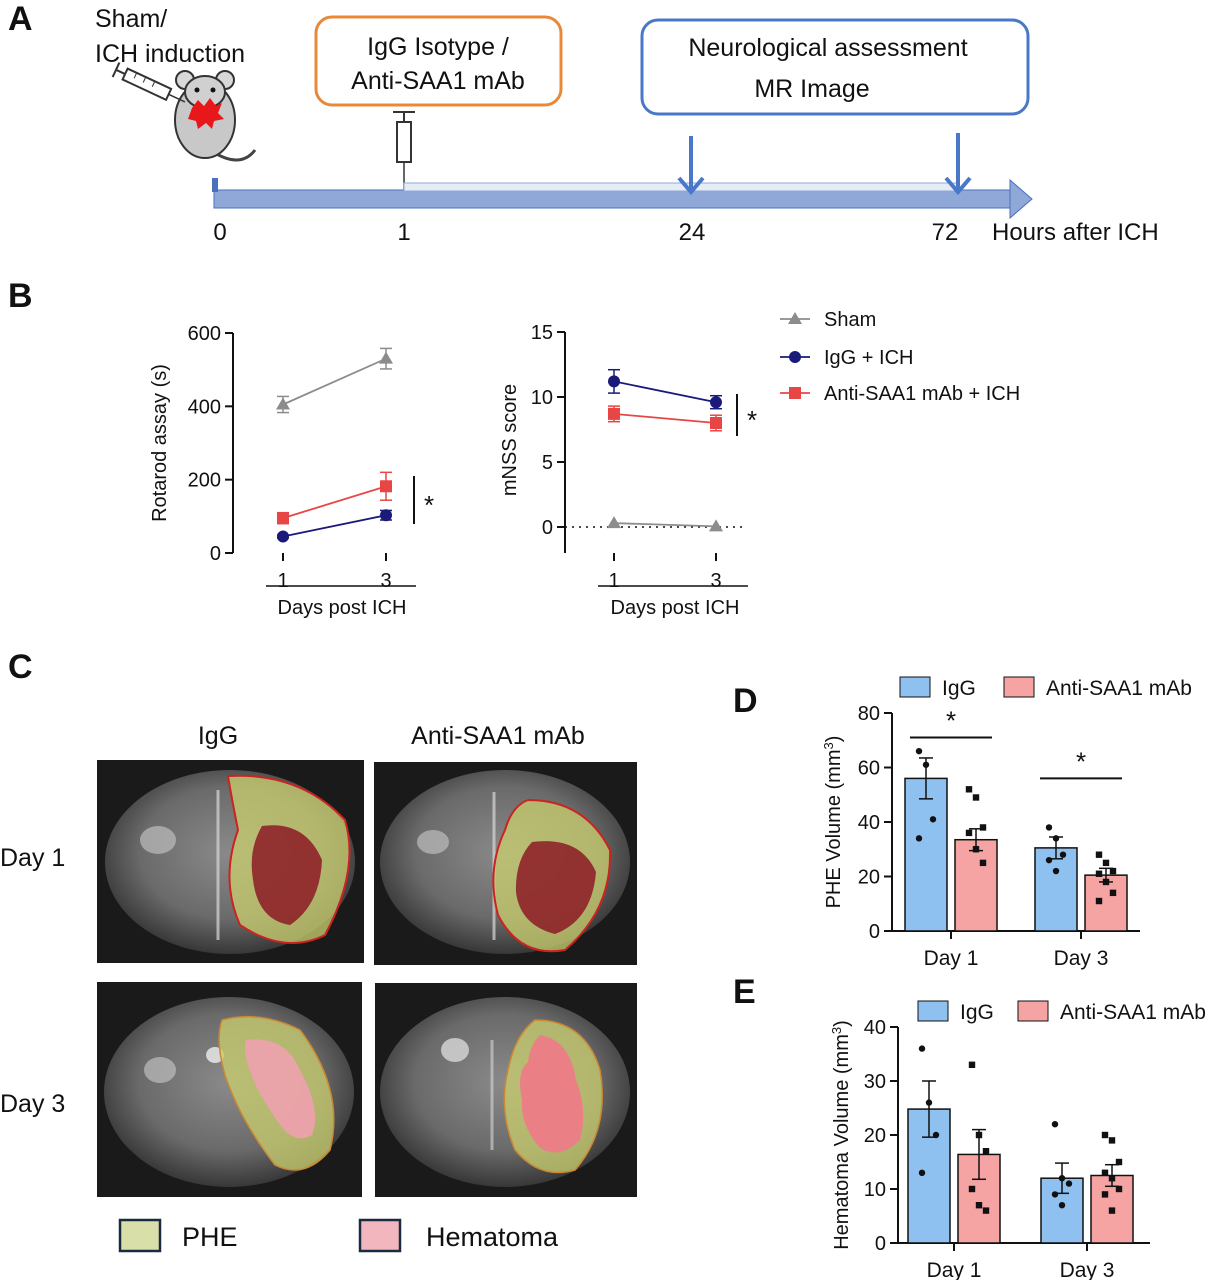  What do you see at coordinates (745, 701) in the screenshot?
I see `panel-d-letter: D` at bounding box center [745, 701].